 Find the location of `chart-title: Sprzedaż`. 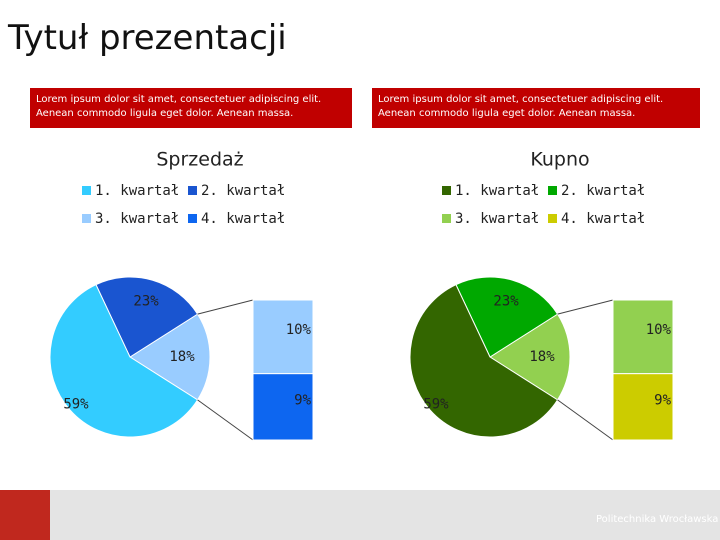

chart-title: Sprzedaż is located at coordinates (199, 160).